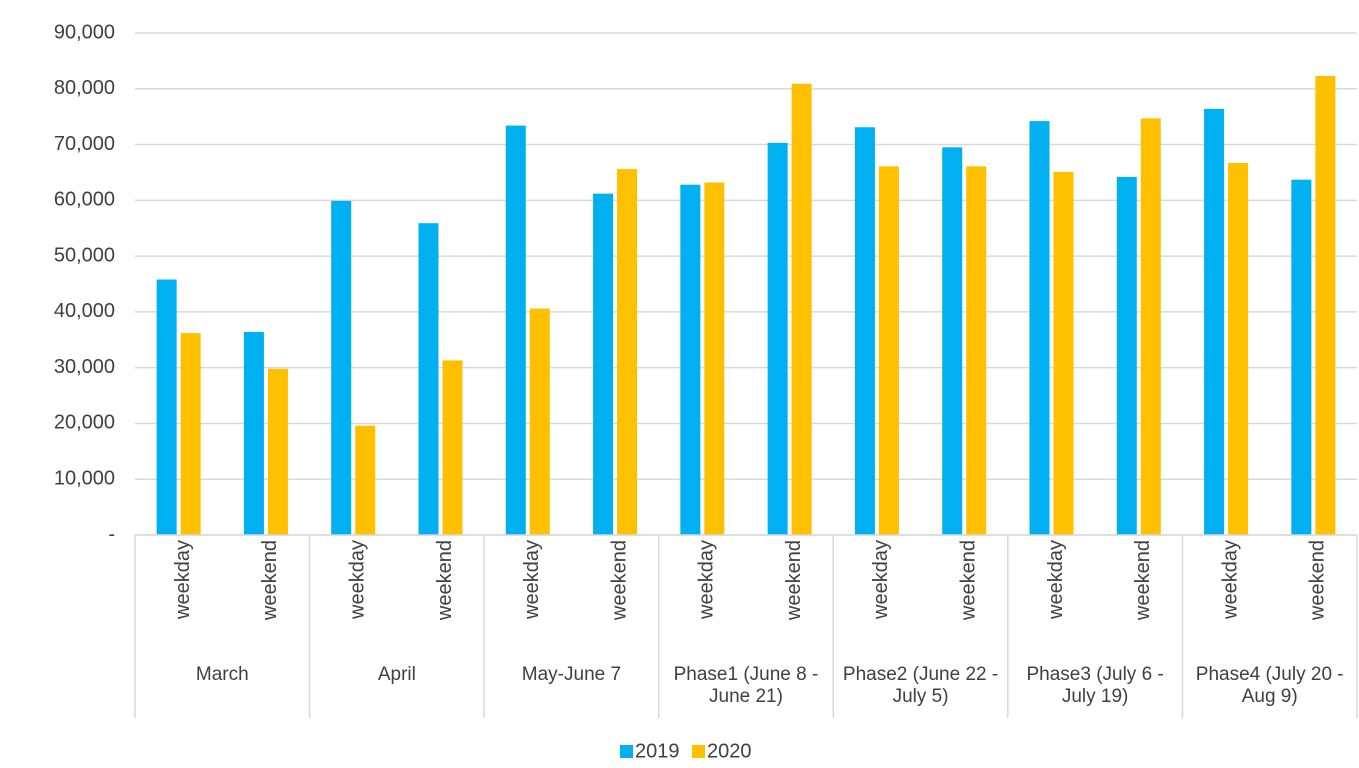 The image size is (1359, 768). What do you see at coordinates (222, 674) in the screenshot?
I see `group-label: March` at bounding box center [222, 674].